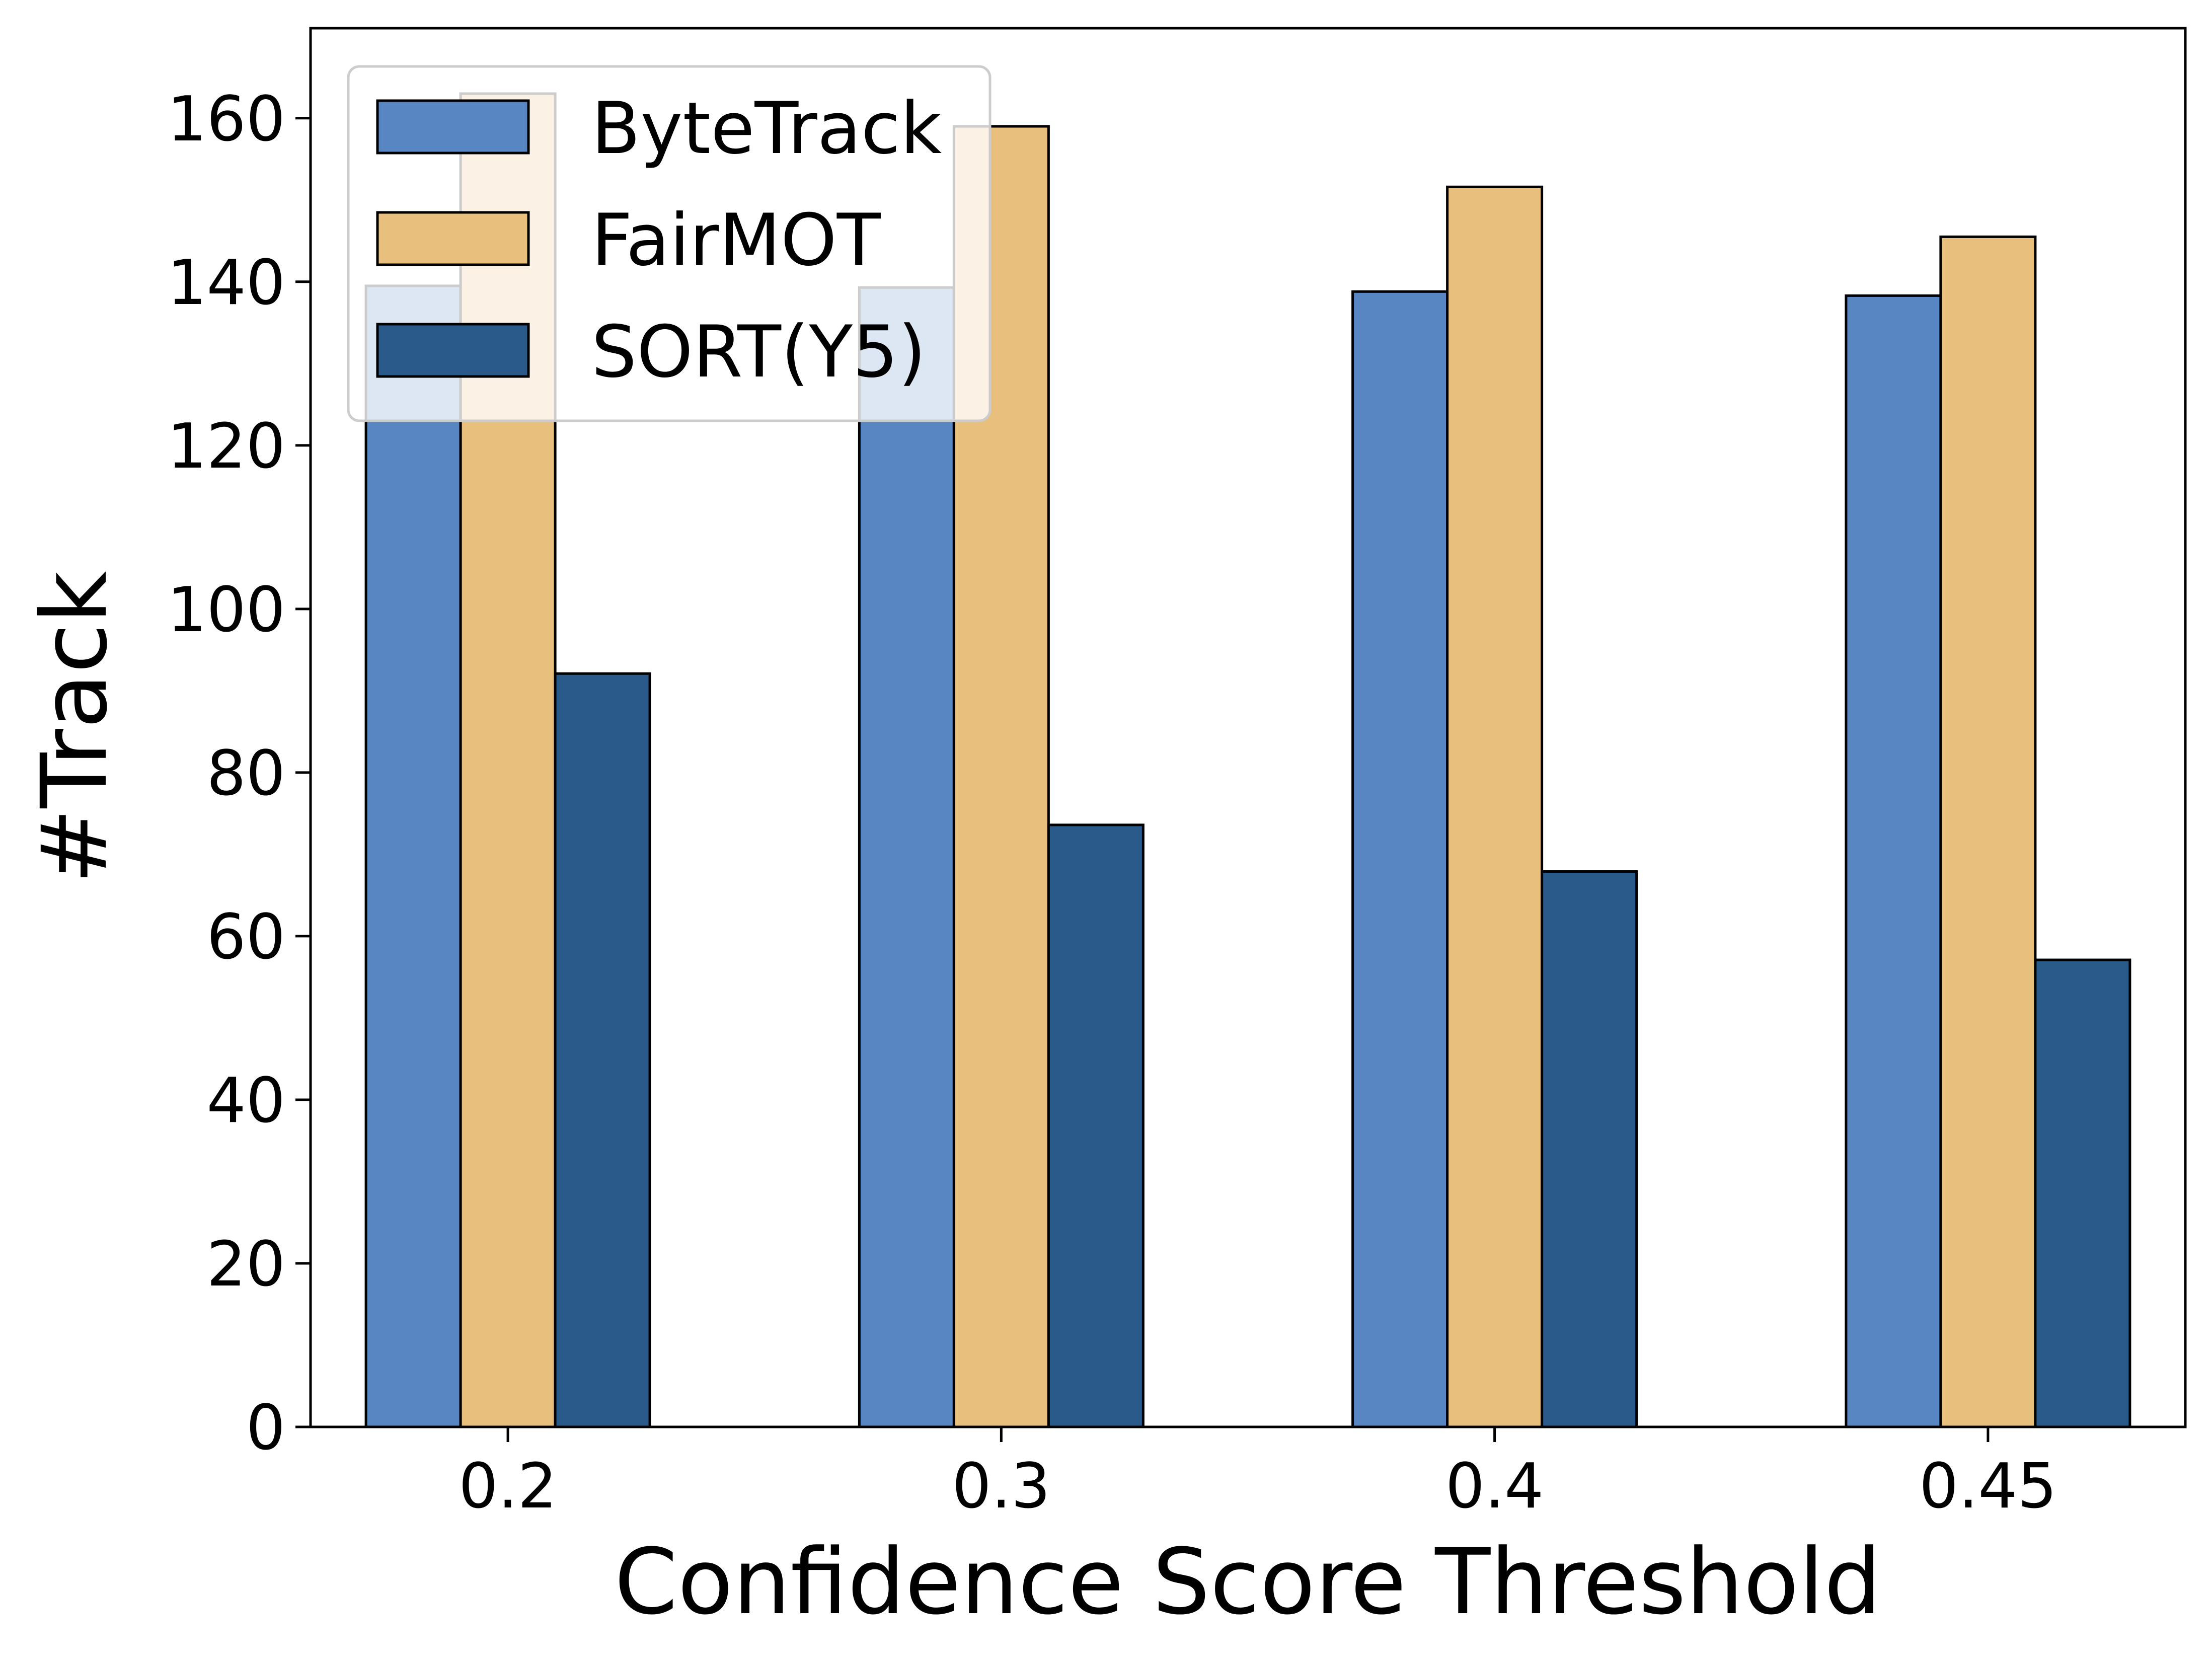  Describe the element at coordinates (736, 240) in the screenshot. I see `legend-label: FairMOT` at that location.